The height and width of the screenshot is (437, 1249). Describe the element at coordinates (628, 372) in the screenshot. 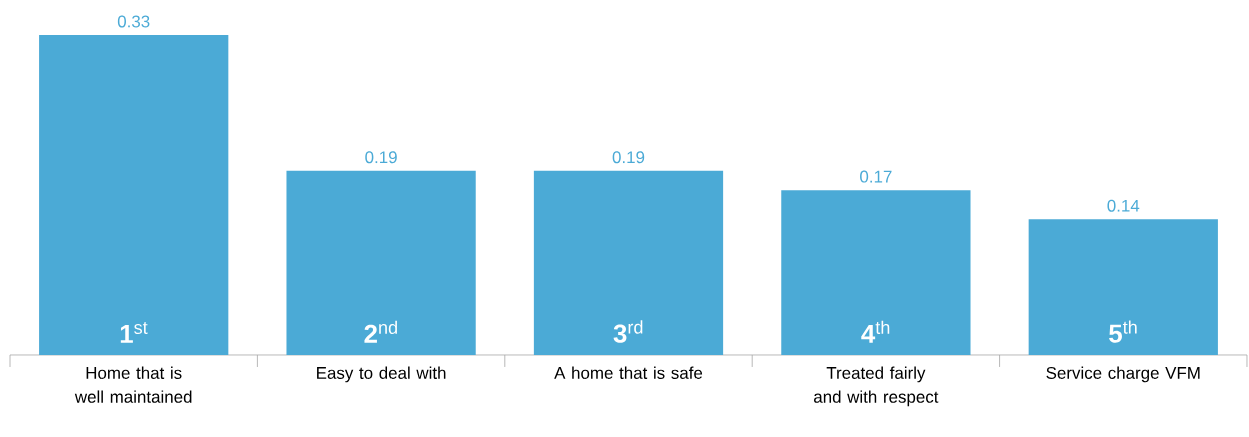

I see `x-tick-label: A home that is safe` at that location.